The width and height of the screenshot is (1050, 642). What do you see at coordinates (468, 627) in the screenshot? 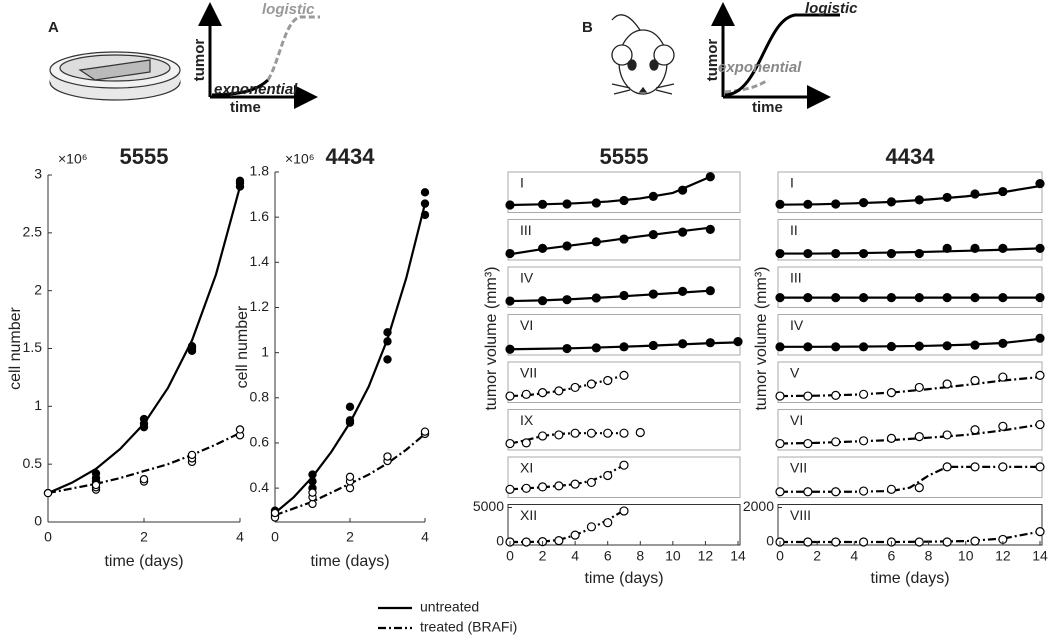
I see `legend-label: treated (BRAFi)` at bounding box center [468, 627].